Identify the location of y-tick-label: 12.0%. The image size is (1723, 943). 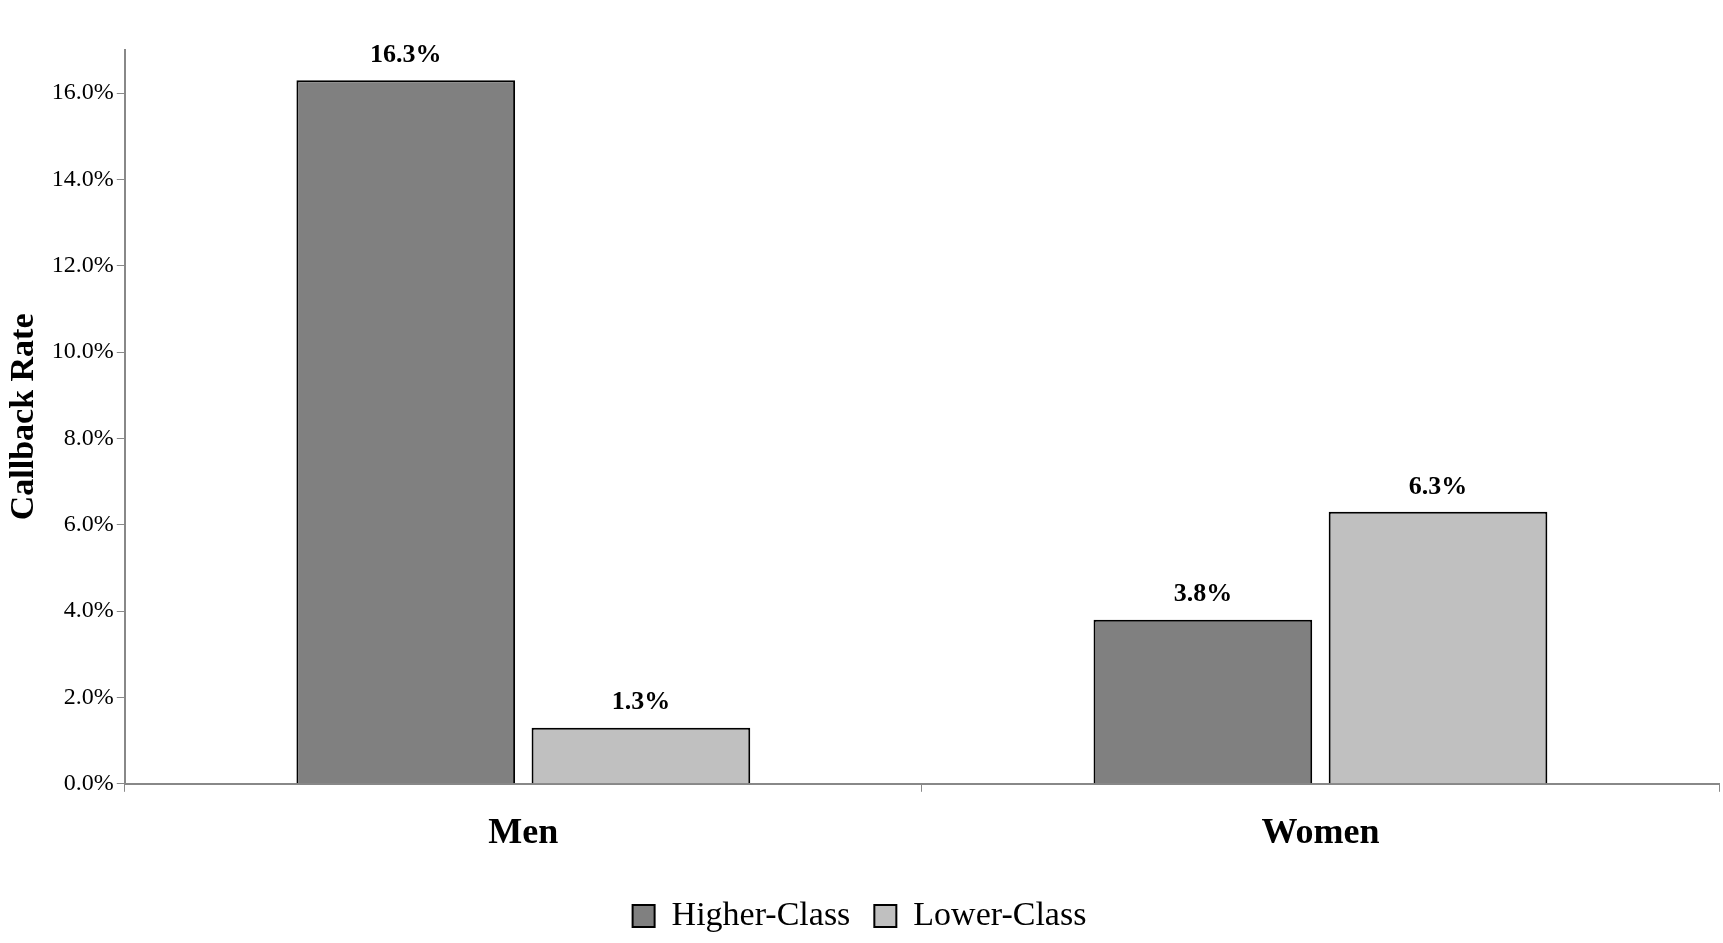
(82, 264).